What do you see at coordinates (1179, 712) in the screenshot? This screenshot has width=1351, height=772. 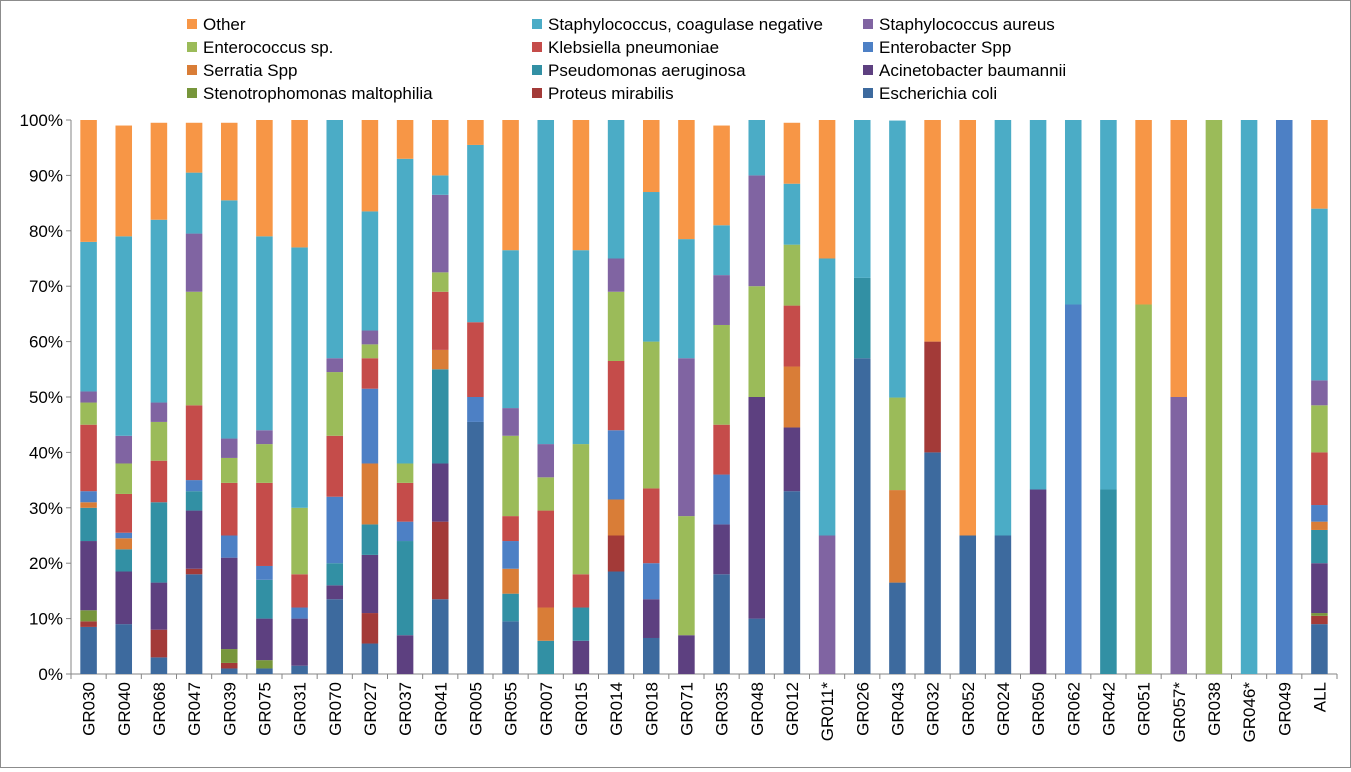 I see `x-tick-label: GR057*` at bounding box center [1179, 712].